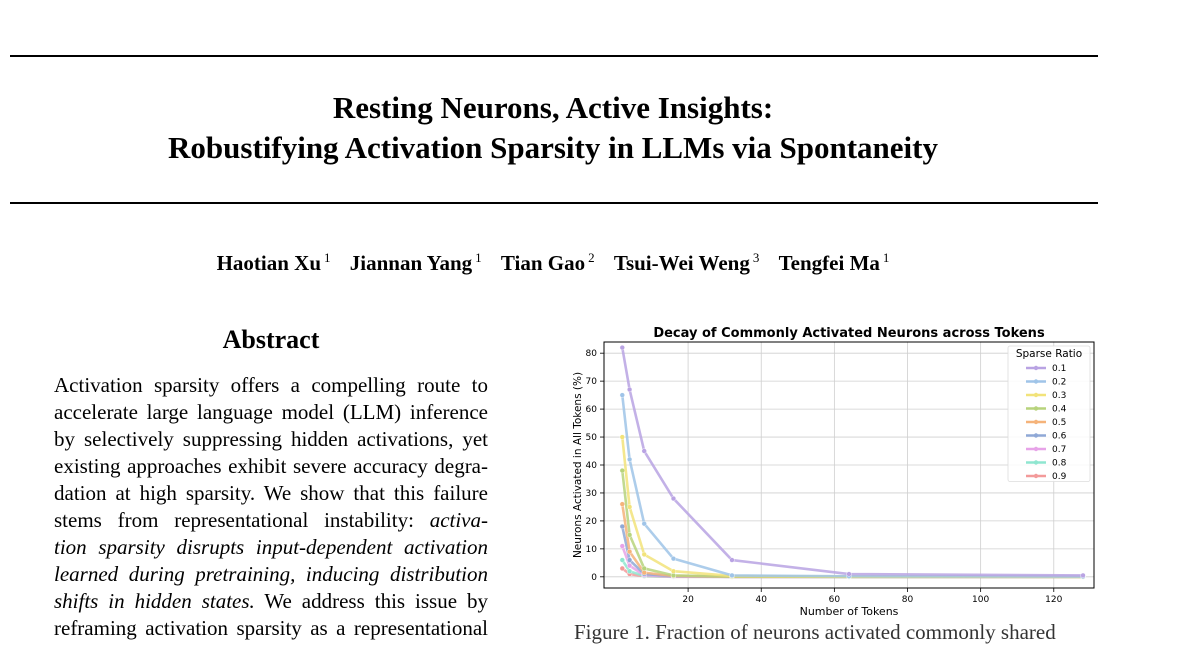 Image resolution: width=1200 pixels, height=645 pixels. Describe the element at coordinates (592, 354) in the screenshot. I see `y-tick-label: 80` at that location.